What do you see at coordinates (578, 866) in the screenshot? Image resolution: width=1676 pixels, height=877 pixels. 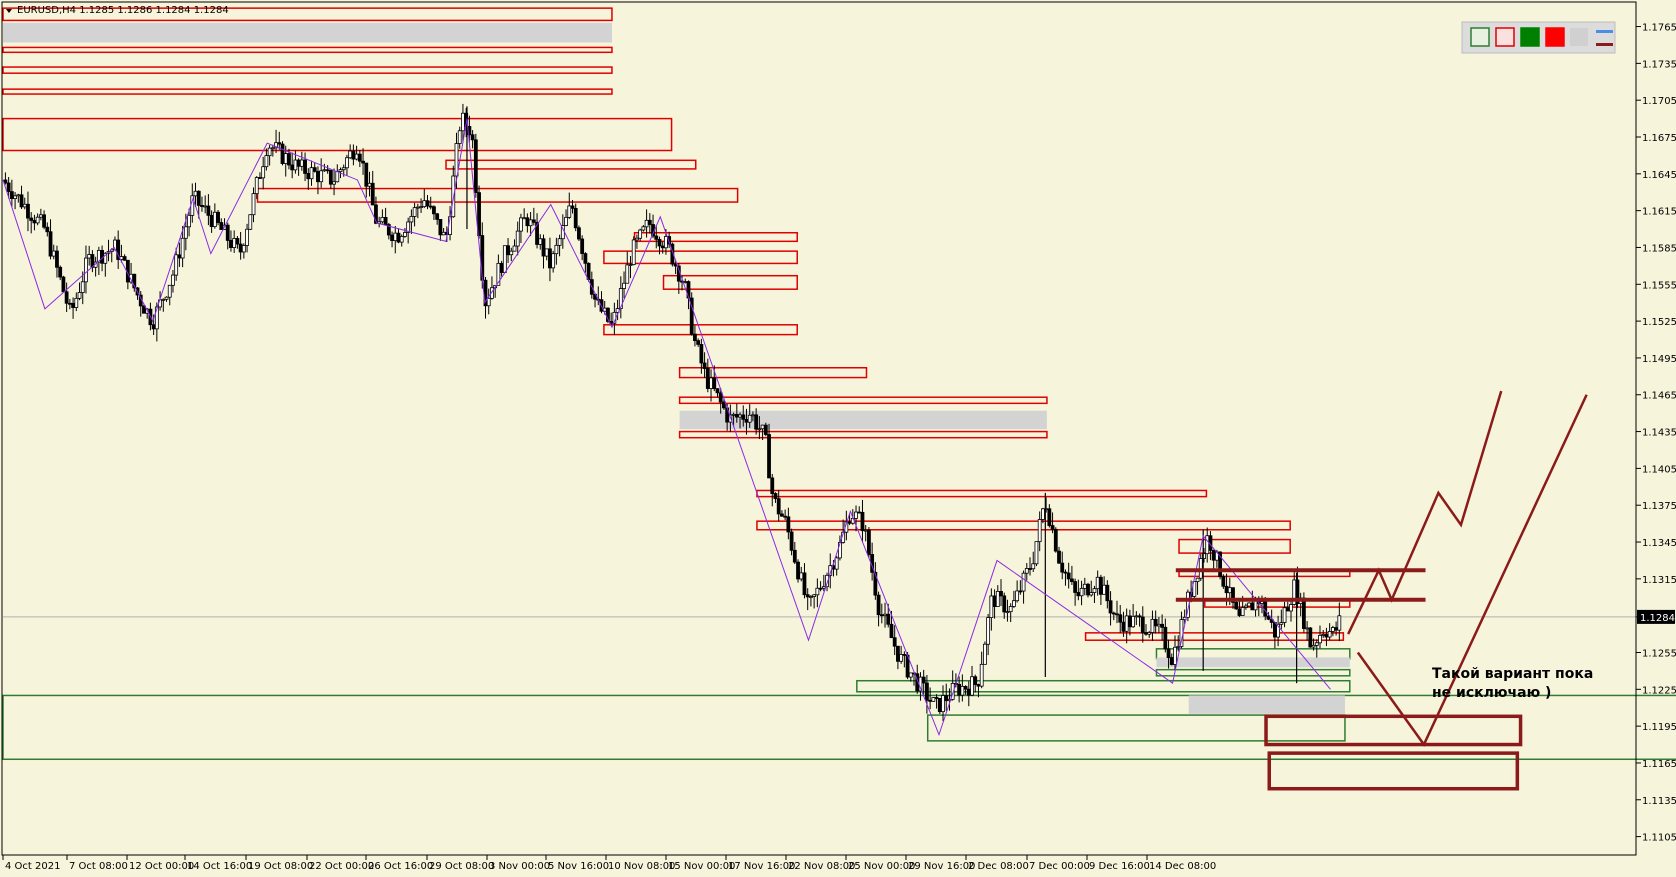 I see `x-tick-label: 5 Nov 16:00` at bounding box center [578, 866].